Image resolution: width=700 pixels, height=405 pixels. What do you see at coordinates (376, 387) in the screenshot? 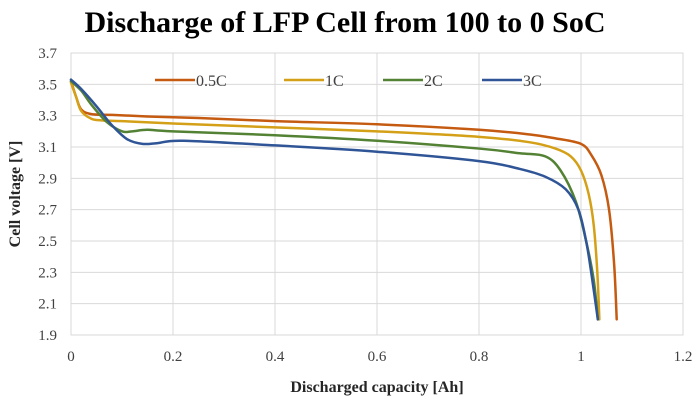
I see `x-axis-label: Discharged capacity [Ah]` at bounding box center [376, 387].